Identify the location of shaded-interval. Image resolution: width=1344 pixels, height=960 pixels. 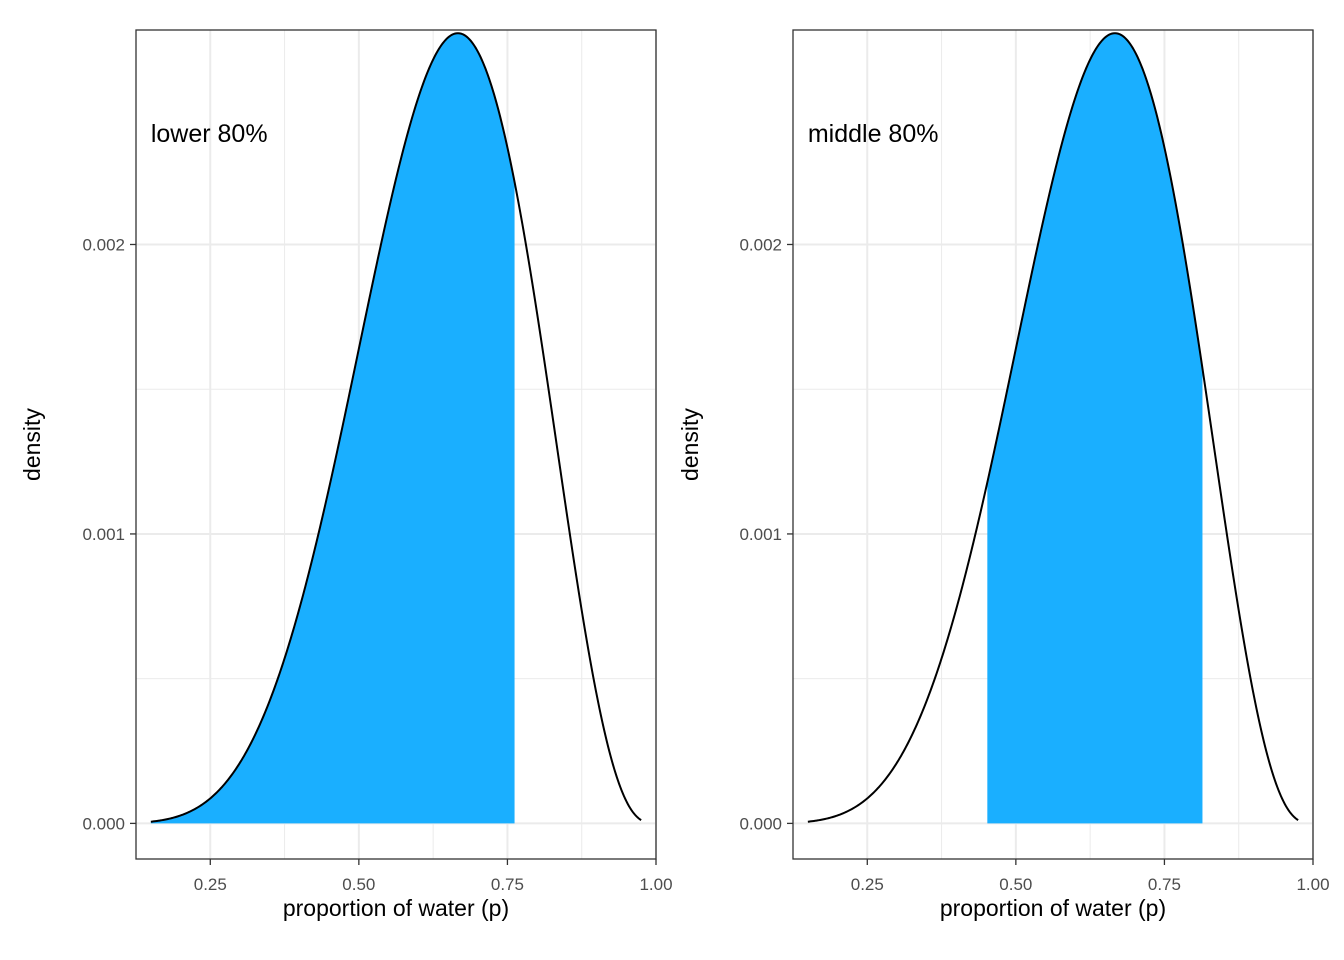
(1095, 428).